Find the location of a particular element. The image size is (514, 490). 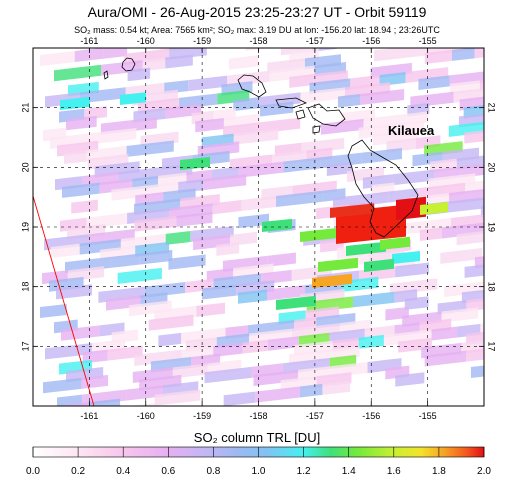

lon-tick-label-bottom: -159 is located at coordinates (202, 416).